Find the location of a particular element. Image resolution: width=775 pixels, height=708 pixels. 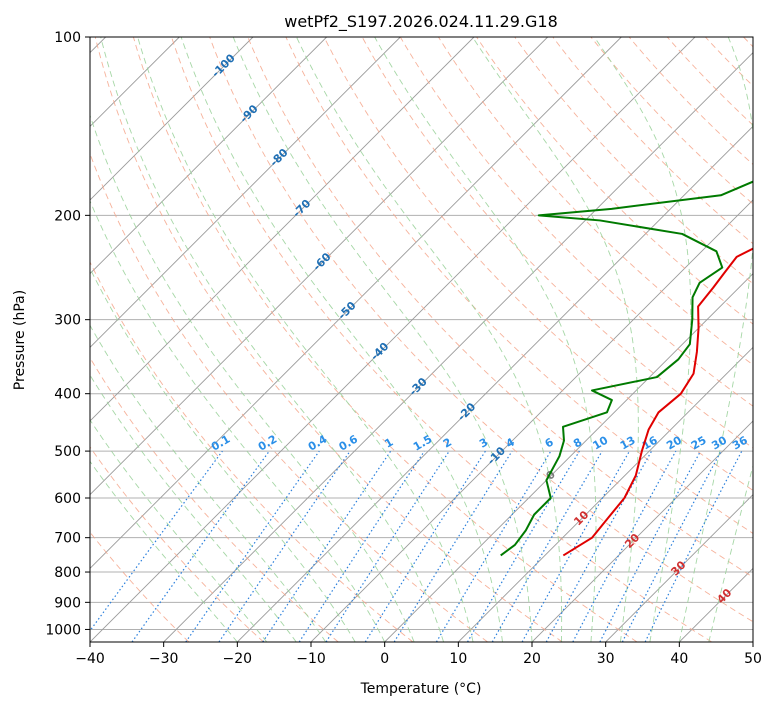

y-tick-label: 100 is located at coordinates (67, 38).